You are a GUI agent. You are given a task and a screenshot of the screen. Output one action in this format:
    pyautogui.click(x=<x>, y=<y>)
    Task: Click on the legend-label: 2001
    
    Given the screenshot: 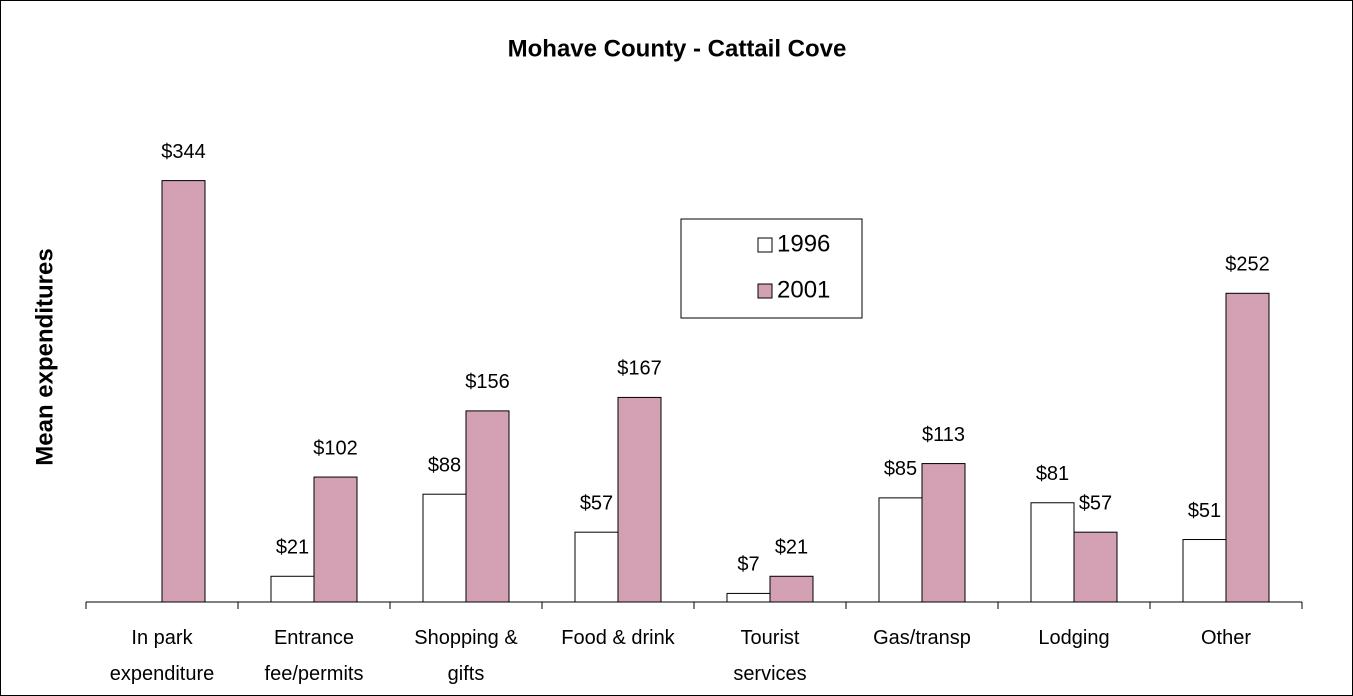 What is the action you would take?
    pyautogui.click(x=803, y=289)
    